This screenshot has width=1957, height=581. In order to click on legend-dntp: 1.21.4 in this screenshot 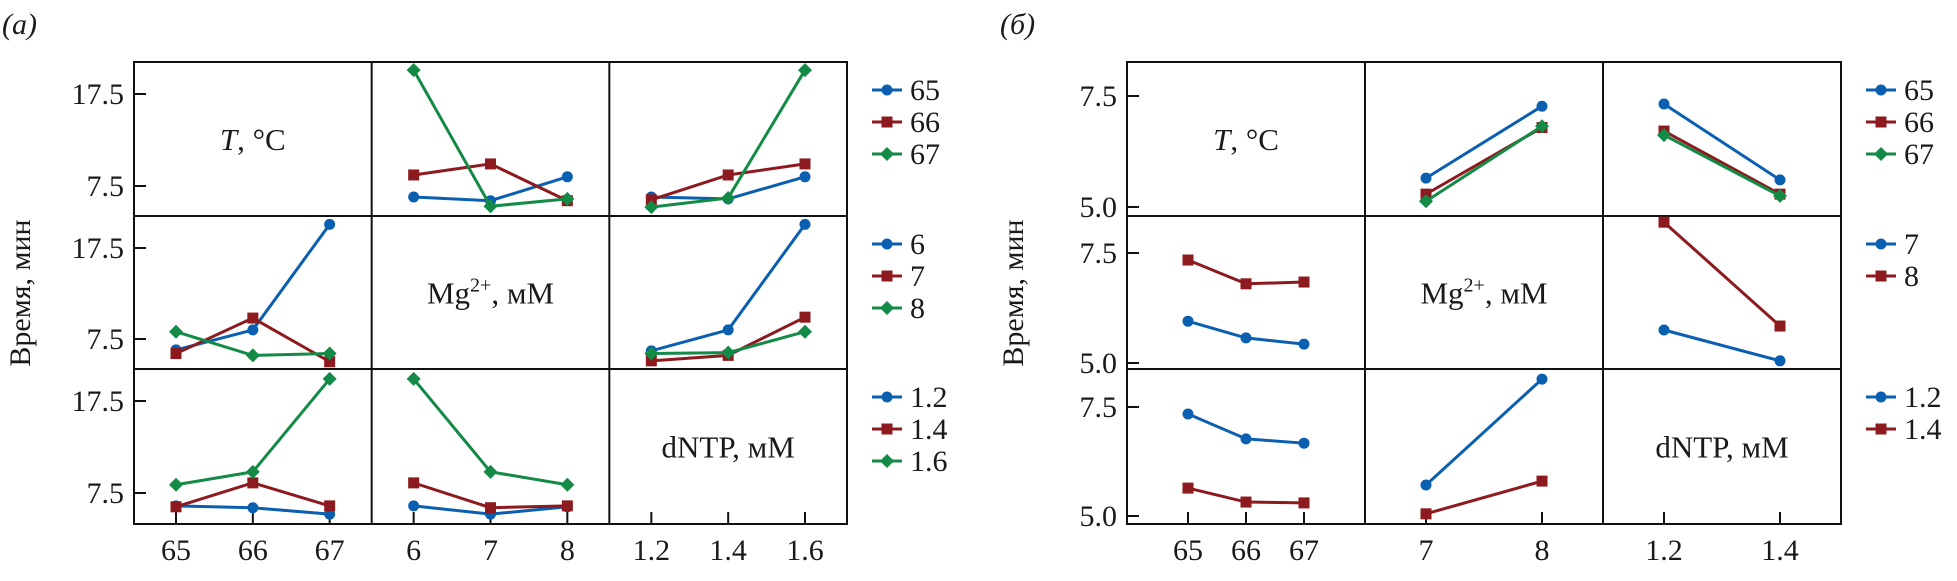, I will do `click(1904, 413)`.